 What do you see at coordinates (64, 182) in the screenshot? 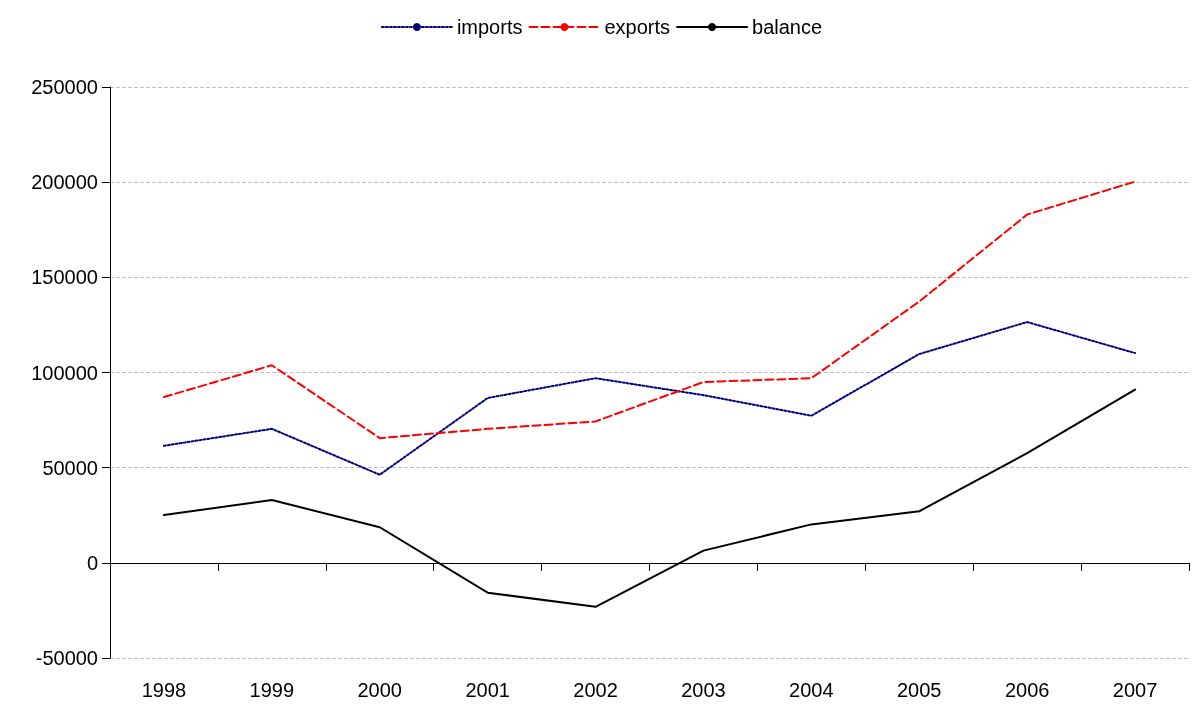
I see `y-tick-label: 200000` at bounding box center [64, 182].